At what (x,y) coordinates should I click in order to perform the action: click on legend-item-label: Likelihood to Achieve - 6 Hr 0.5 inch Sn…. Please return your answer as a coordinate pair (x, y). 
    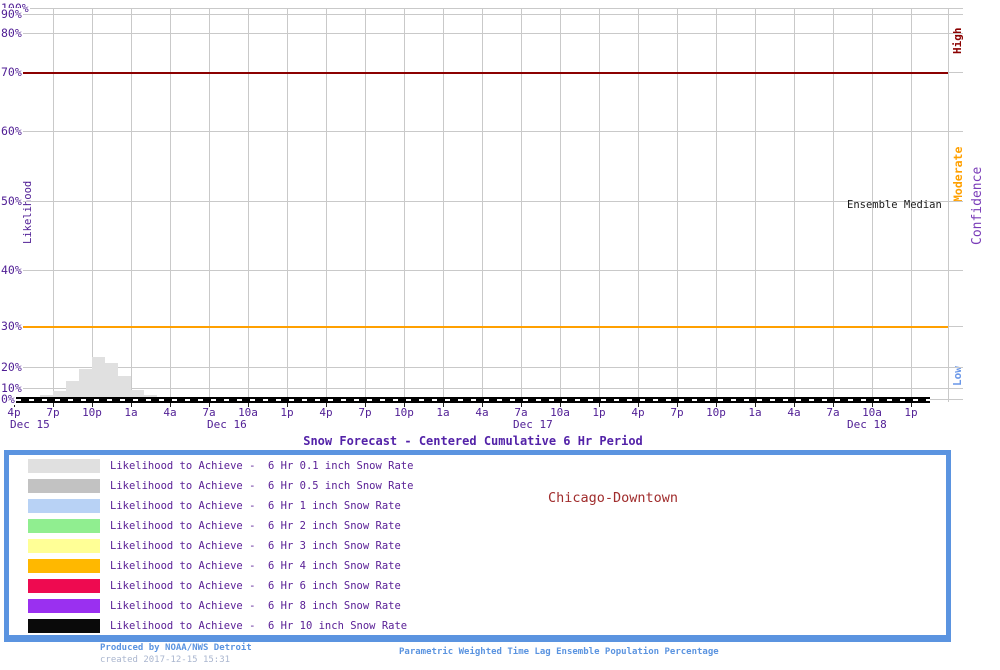
    Looking at the image, I should click on (262, 486).